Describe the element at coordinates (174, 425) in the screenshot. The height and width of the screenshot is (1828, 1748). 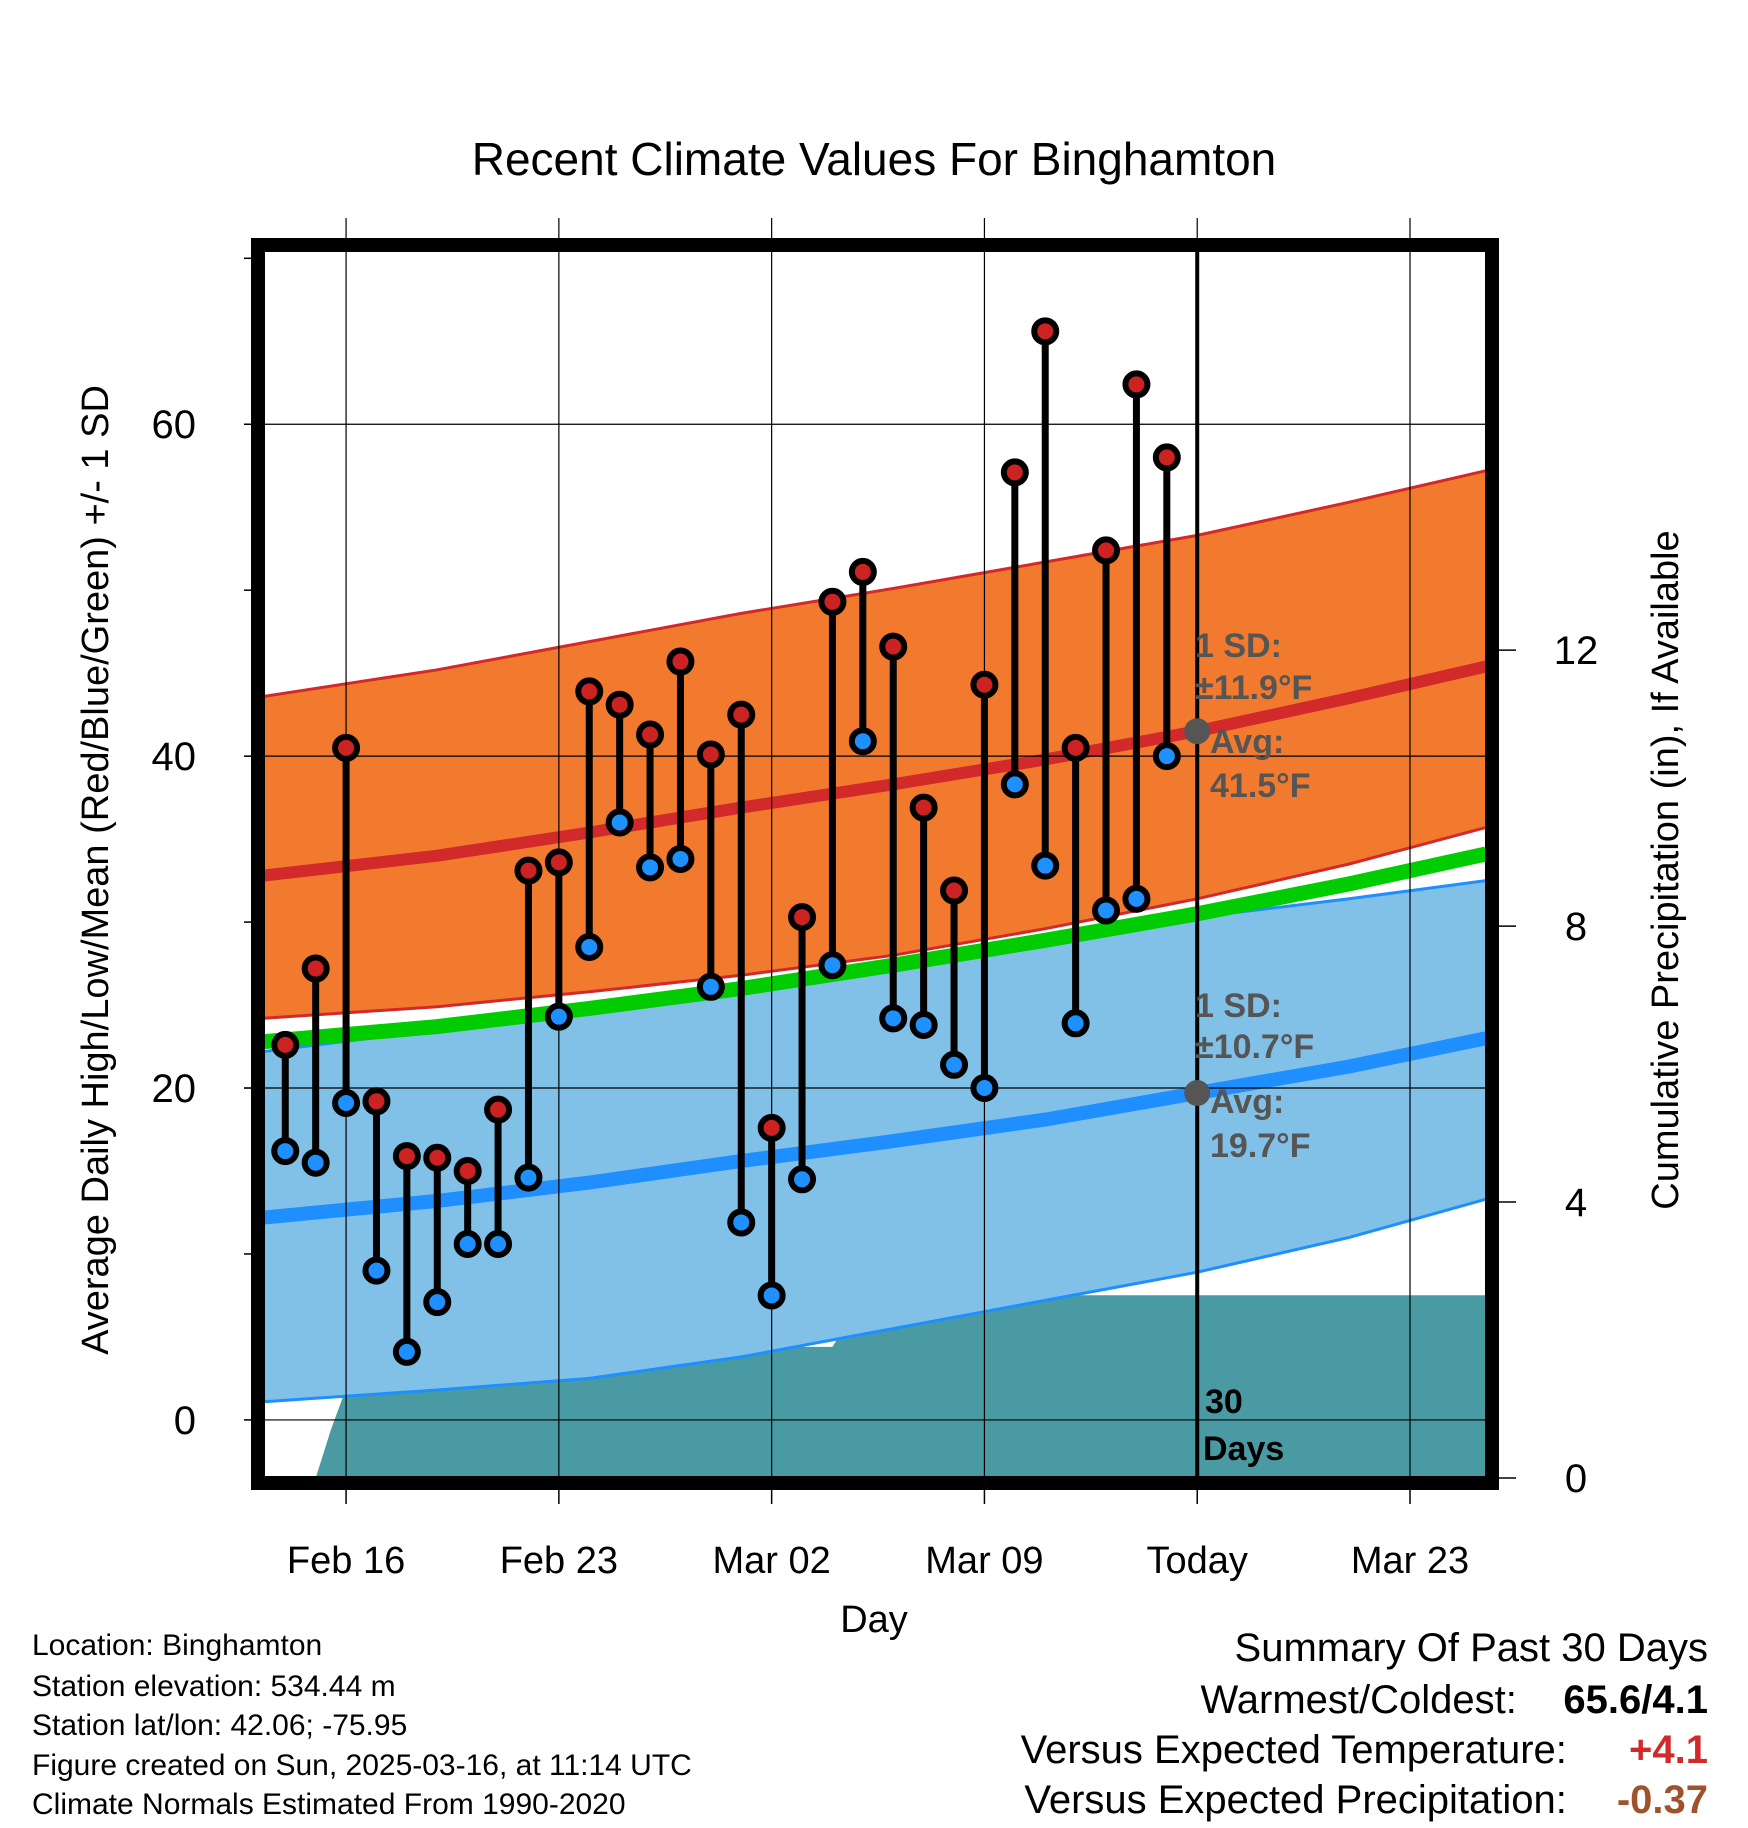
I see `y-tick-label: 60` at that location.